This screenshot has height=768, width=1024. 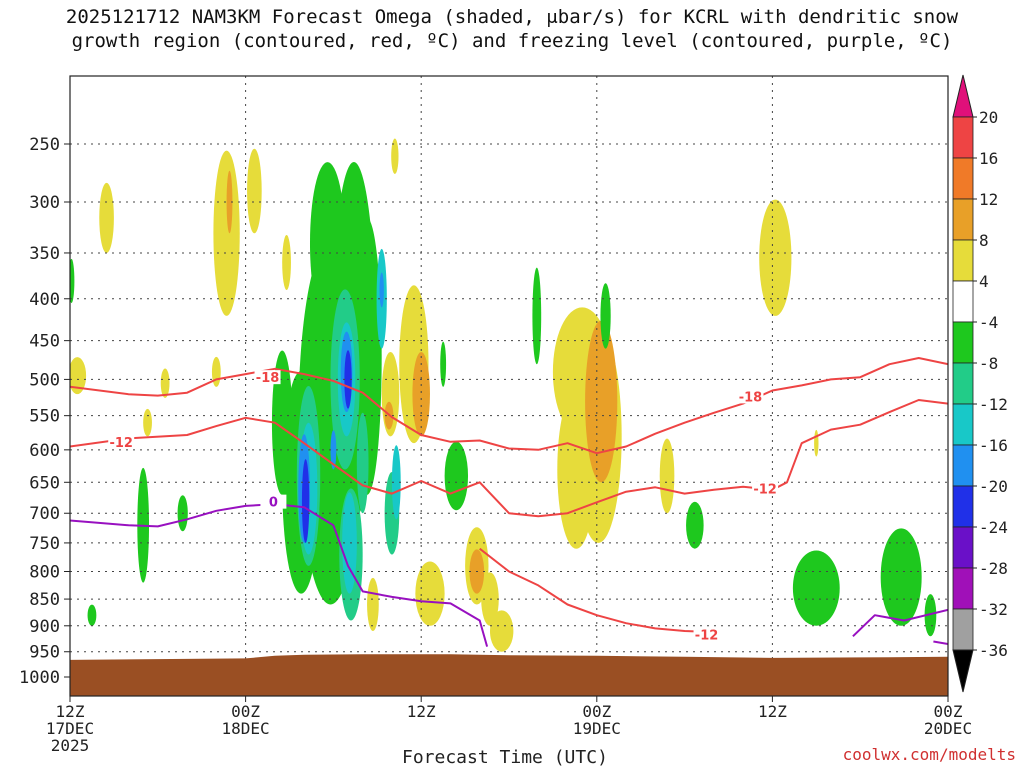 I want to click on colorbar-label: 20, so click(x=988, y=117).